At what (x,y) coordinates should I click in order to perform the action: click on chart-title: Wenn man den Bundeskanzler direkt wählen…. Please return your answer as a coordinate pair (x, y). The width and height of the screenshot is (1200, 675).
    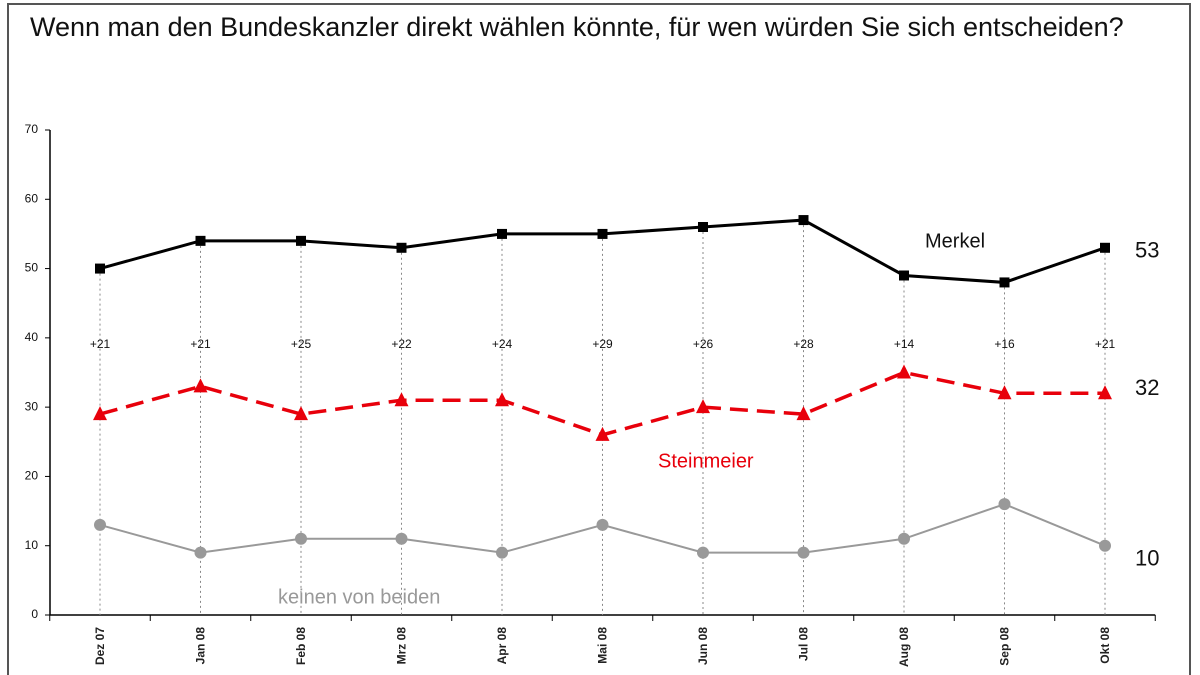
    Looking at the image, I should click on (577, 27).